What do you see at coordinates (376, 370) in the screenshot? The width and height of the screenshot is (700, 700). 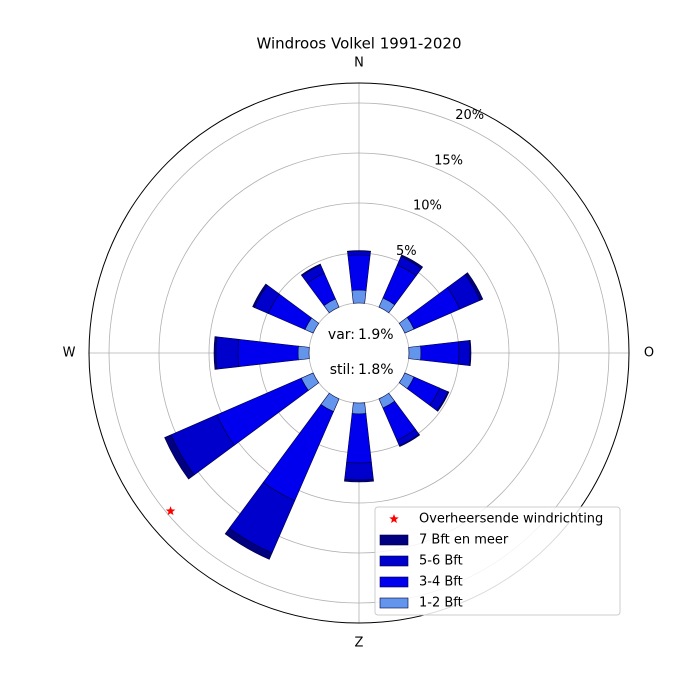 I see `annotation-value: 1.8%` at bounding box center [376, 370].